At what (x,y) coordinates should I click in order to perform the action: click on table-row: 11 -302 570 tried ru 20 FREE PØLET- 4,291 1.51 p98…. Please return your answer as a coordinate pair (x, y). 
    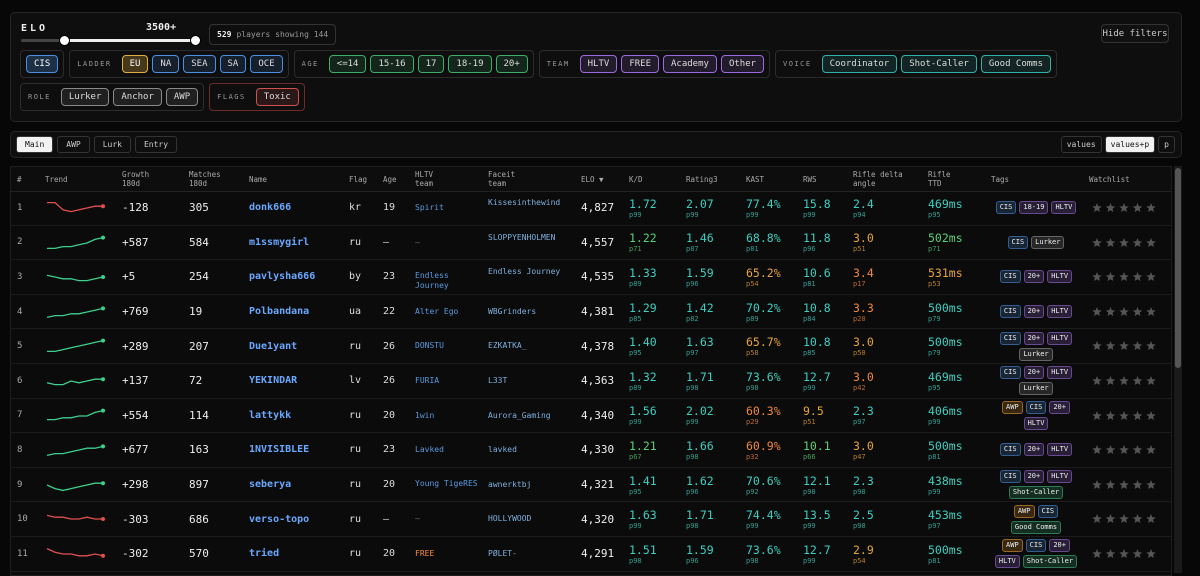
    Looking at the image, I should click on (591, 554).